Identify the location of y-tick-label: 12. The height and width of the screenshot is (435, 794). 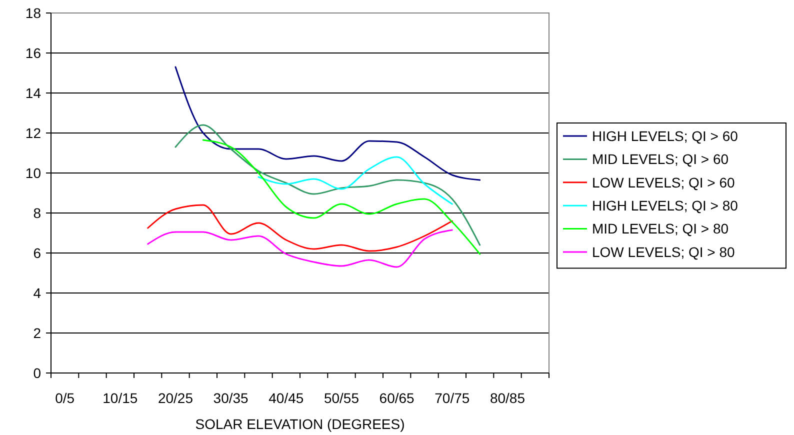
(33, 132).